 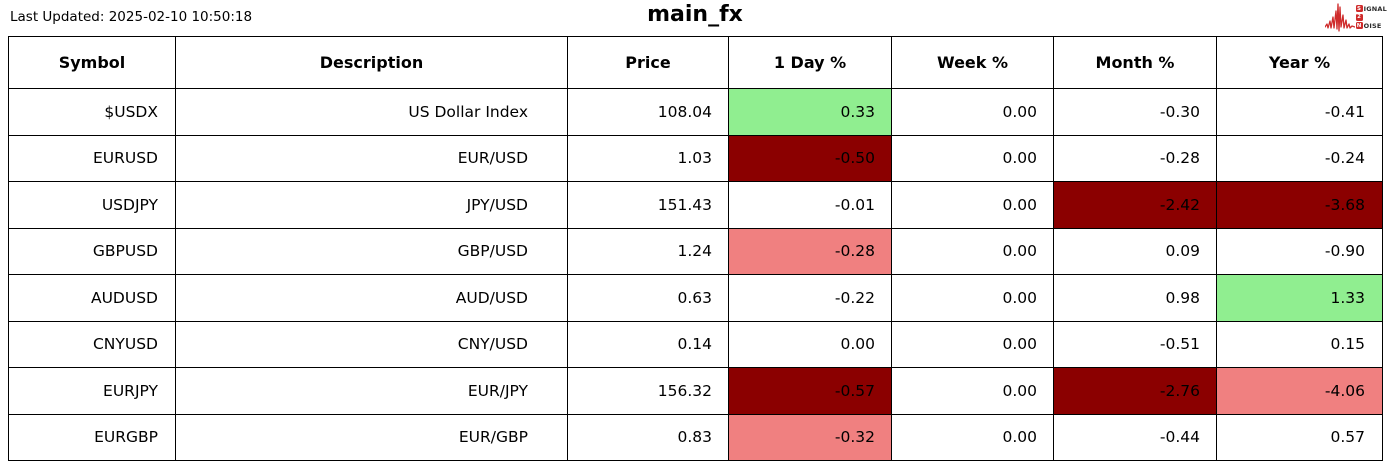 What do you see at coordinates (92, 344) in the screenshot?
I see `symbol-cell: CNYUSD` at bounding box center [92, 344].